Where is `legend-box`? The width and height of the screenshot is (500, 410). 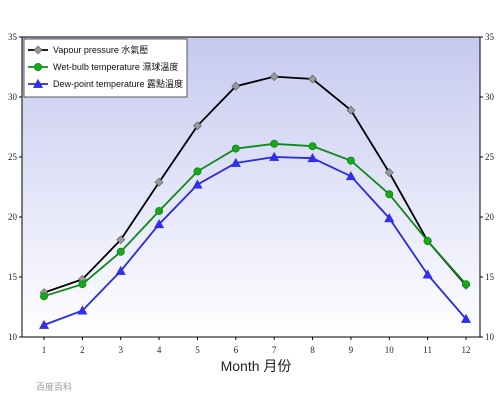 legend-box is located at coordinates (105, 68).